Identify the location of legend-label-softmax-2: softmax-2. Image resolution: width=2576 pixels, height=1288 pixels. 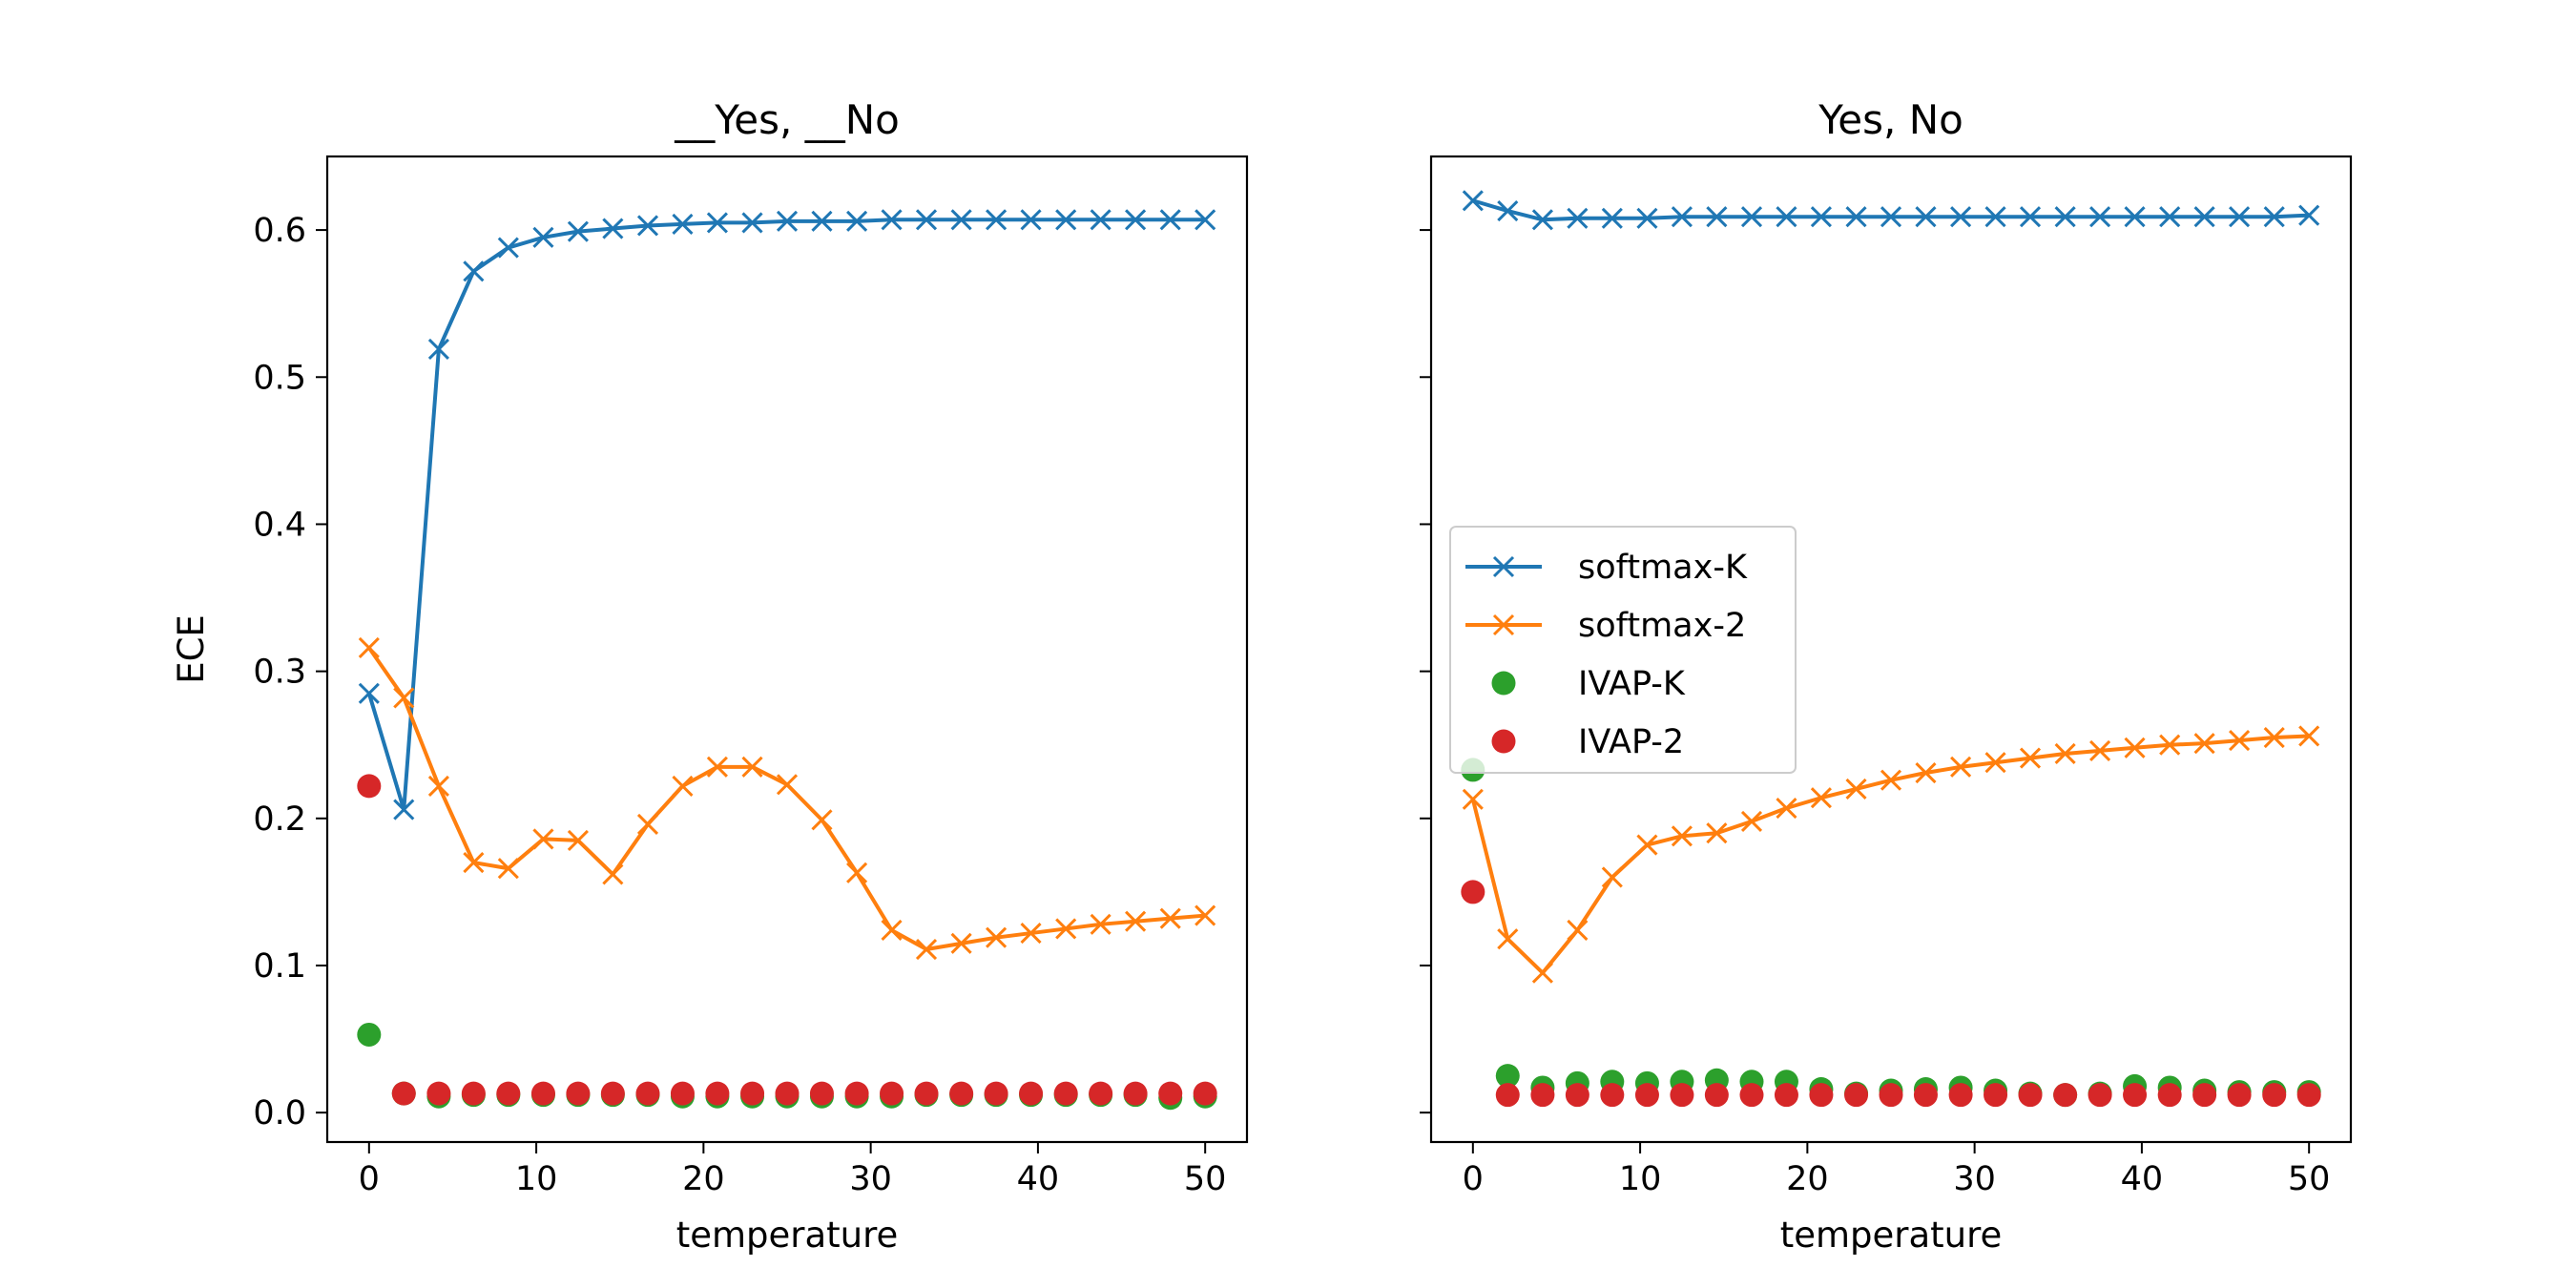
(1662, 626).